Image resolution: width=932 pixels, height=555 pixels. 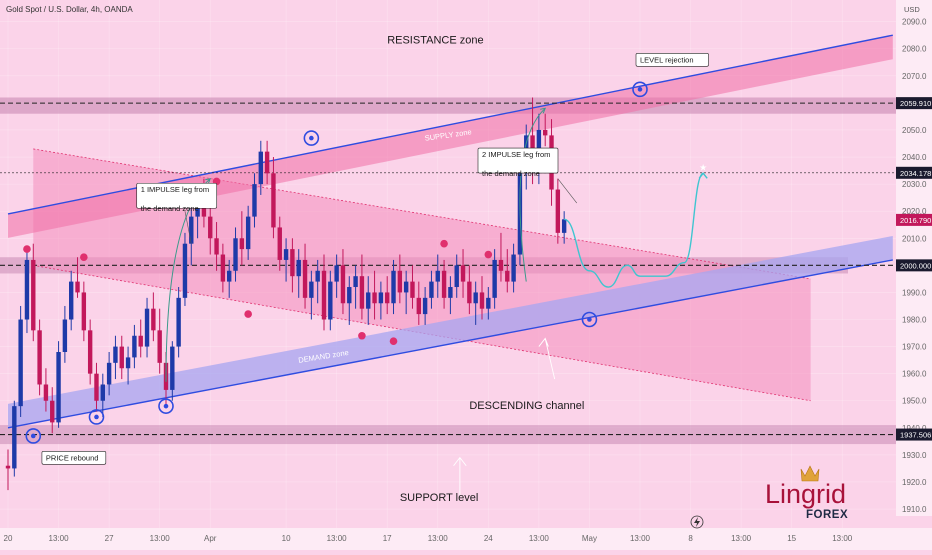 I want to click on price-tag-value: 1937.506, so click(x=915, y=435).